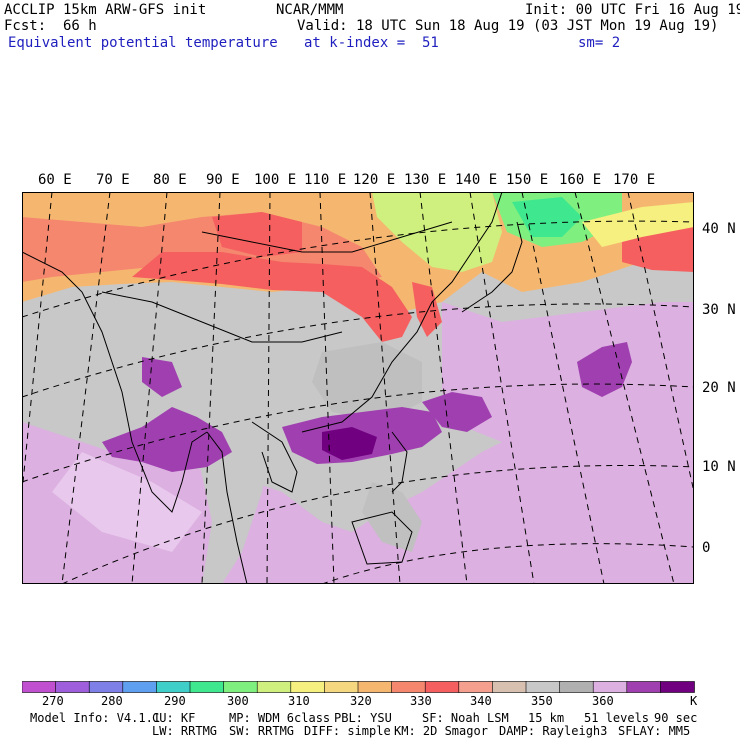  What do you see at coordinates (143, 43) in the screenshot?
I see `field-name: Equivalent potential temperature` at bounding box center [143, 43].